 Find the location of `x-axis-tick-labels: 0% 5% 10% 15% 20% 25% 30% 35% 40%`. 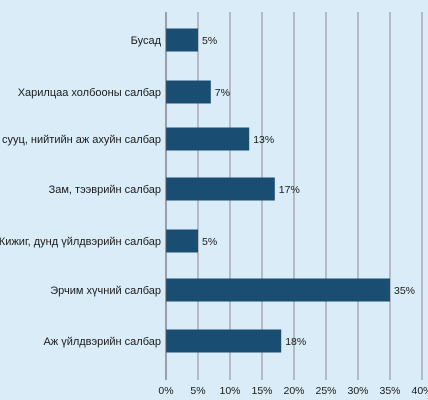

x-axis-tick-labels: 0% 5% 10% 15% 20% 25% 30% 35% 40% is located at coordinates (293, 391).